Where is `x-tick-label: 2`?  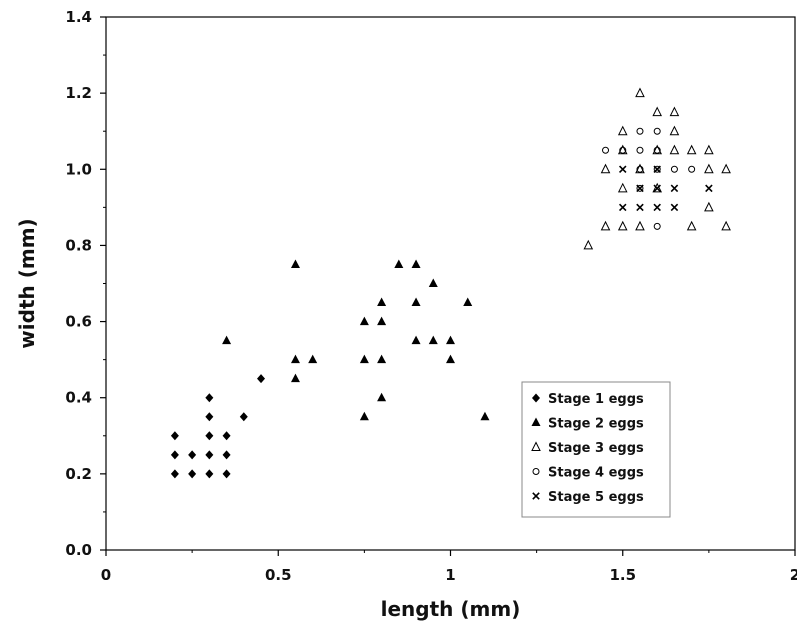 x-tick-label: 2 is located at coordinates (793, 575).